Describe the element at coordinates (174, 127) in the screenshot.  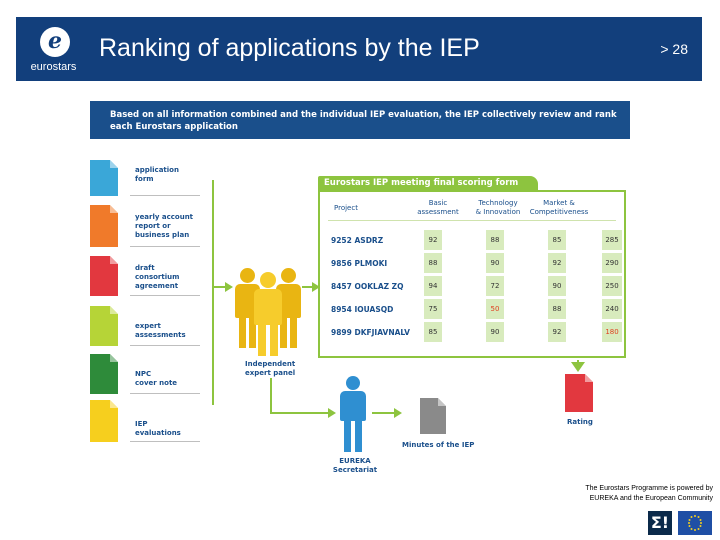
I see `intro-line-2: each Eurostars application` at that location.